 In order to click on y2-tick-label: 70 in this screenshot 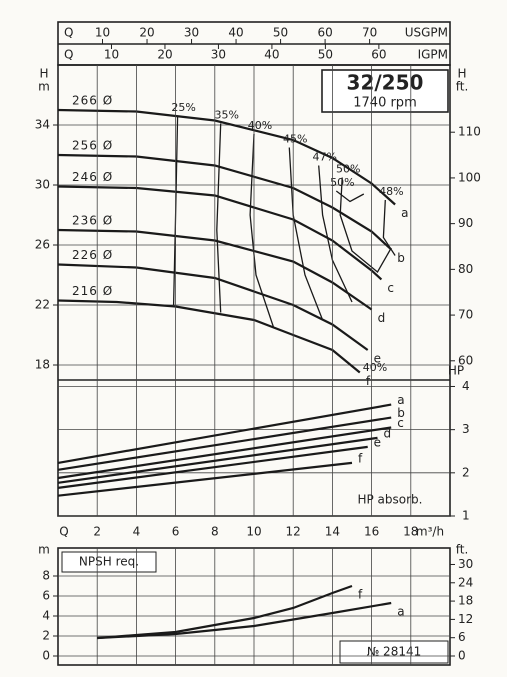, I will do `click(465, 315)`.